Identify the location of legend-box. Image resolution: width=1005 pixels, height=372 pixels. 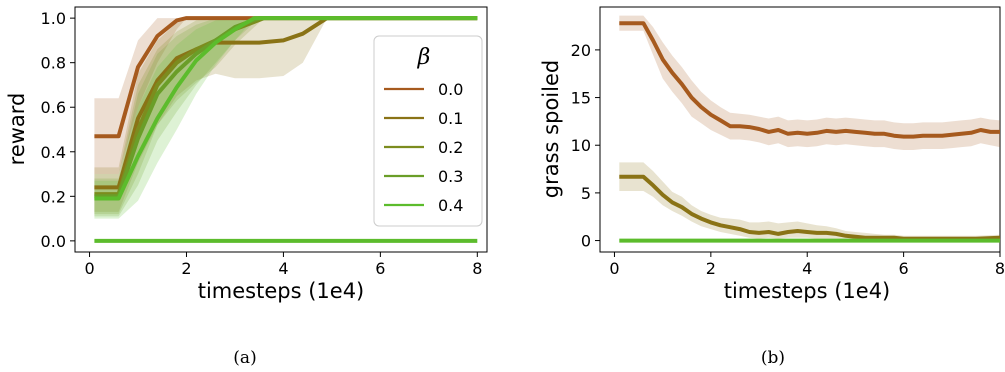
(428, 131).